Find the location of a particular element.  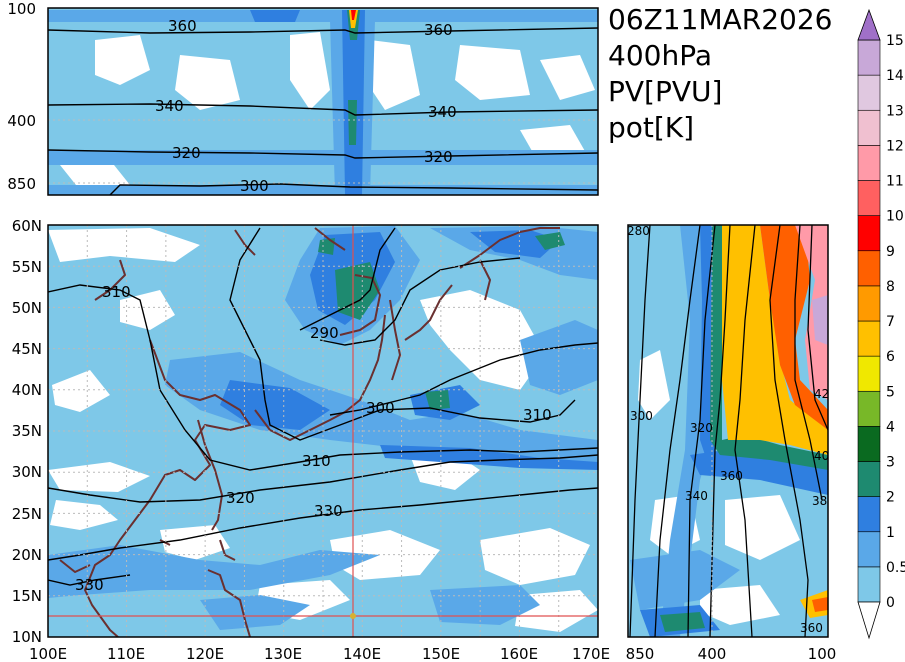

colorbar-label: 14 is located at coordinates (895, 76).